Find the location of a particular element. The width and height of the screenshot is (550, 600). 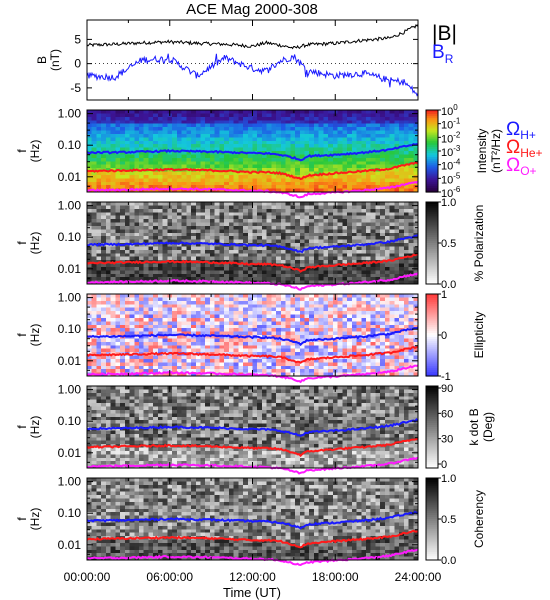

y-tick-label: 1.00 is located at coordinates (70, 206).